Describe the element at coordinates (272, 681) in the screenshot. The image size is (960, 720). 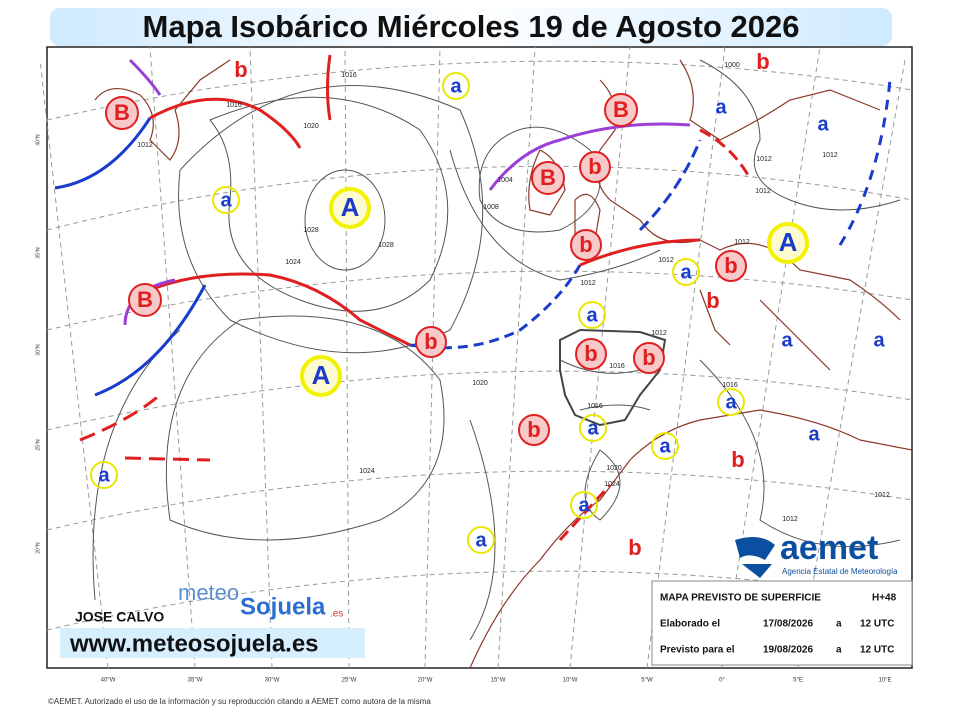
I see `longitude-label: 30°W` at that location.